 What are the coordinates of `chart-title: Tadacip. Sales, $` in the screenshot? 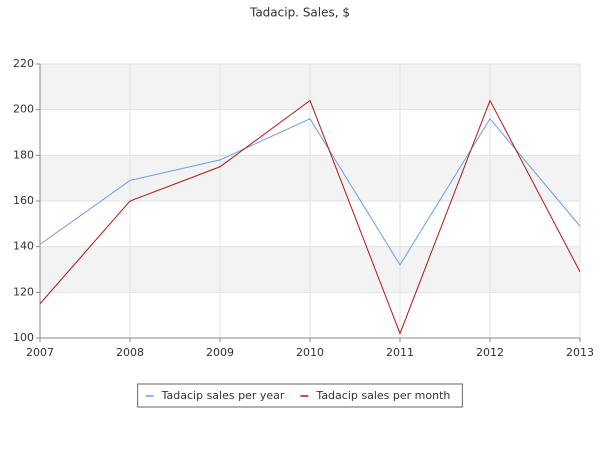 It's located at (299, 13).